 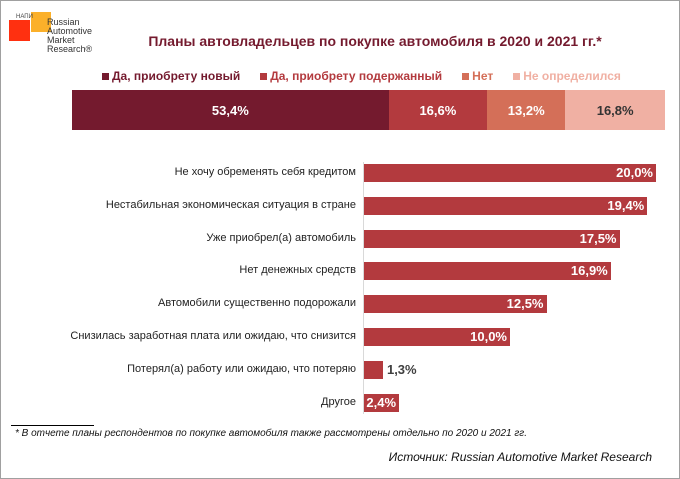 What do you see at coordinates (176, 76) in the screenshot?
I see `legend-label: Да, приобрету новый` at bounding box center [176, 76].